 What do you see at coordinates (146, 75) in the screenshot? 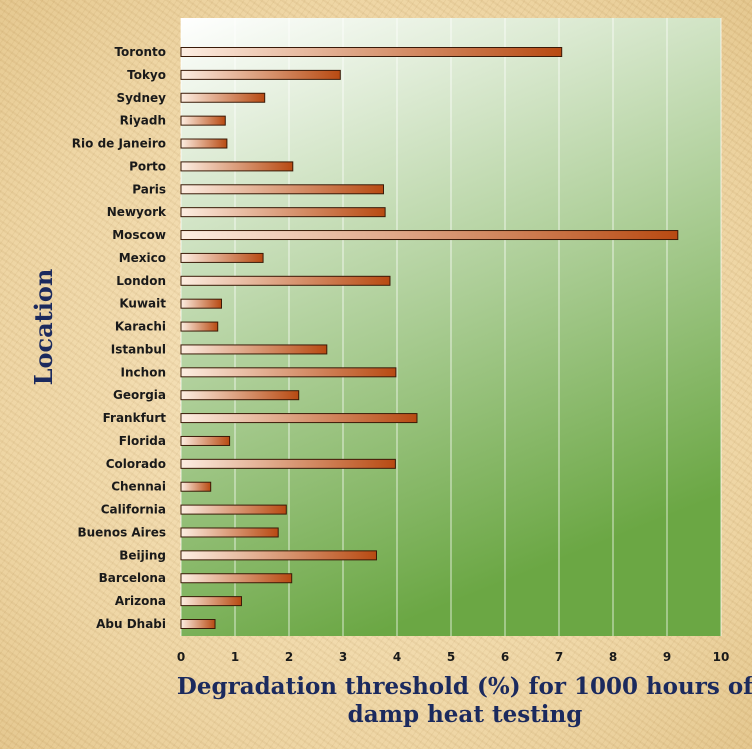
I see `category-label: Tokyo` at bounding box center [146, 75].